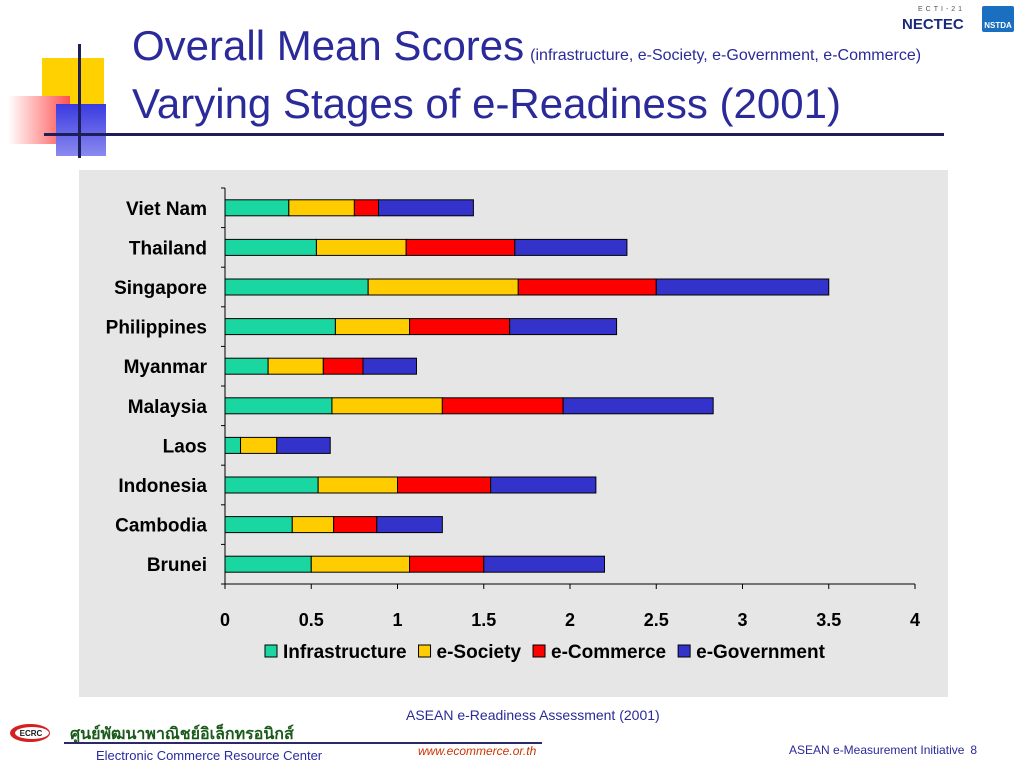  I want to click on x-tick-label: 0, so click(225, 620).